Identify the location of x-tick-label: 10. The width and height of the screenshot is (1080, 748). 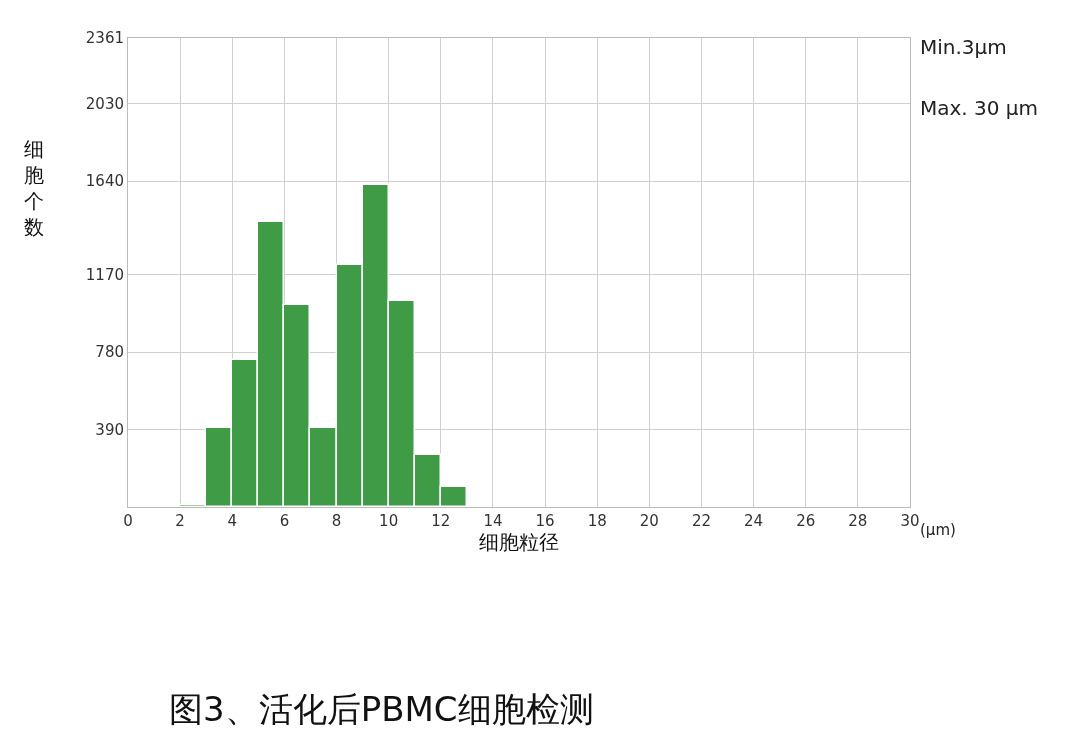
(389, 521).